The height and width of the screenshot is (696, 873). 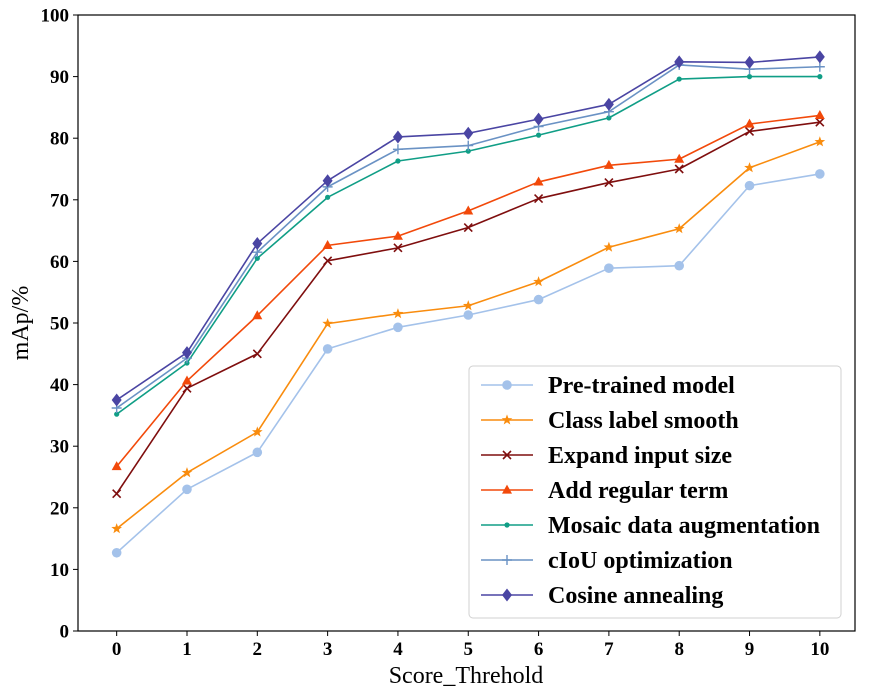 What do you see at coordinates (59, 508) in the screenshot?
I see `y-tick-label: 20` at bounding box center [59, 508].